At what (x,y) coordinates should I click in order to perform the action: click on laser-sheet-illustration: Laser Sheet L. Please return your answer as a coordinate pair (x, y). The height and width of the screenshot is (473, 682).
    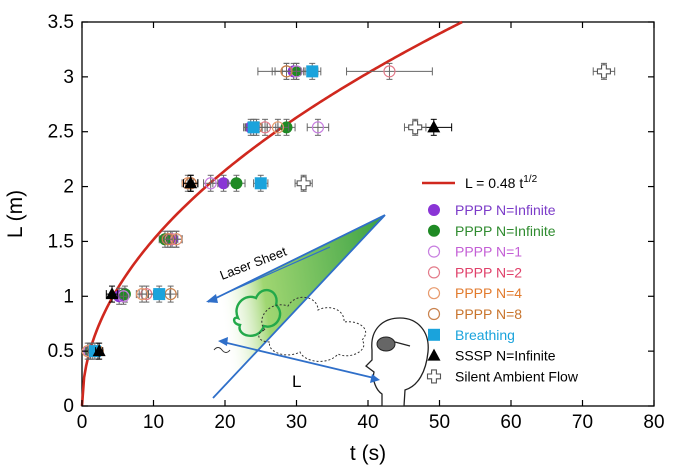
    Looking at the image, I should click on (317, 310).